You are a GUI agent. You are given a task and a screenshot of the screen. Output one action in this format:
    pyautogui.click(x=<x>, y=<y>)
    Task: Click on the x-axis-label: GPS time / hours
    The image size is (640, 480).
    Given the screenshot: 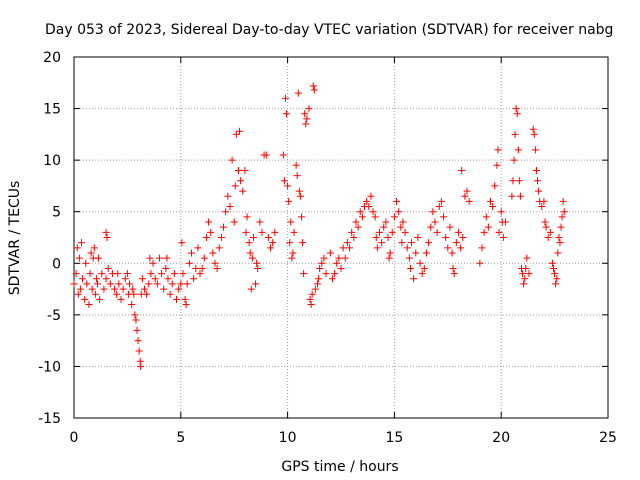 What is the action you would take?
    pyautogui.click(x=339, y=467)
    